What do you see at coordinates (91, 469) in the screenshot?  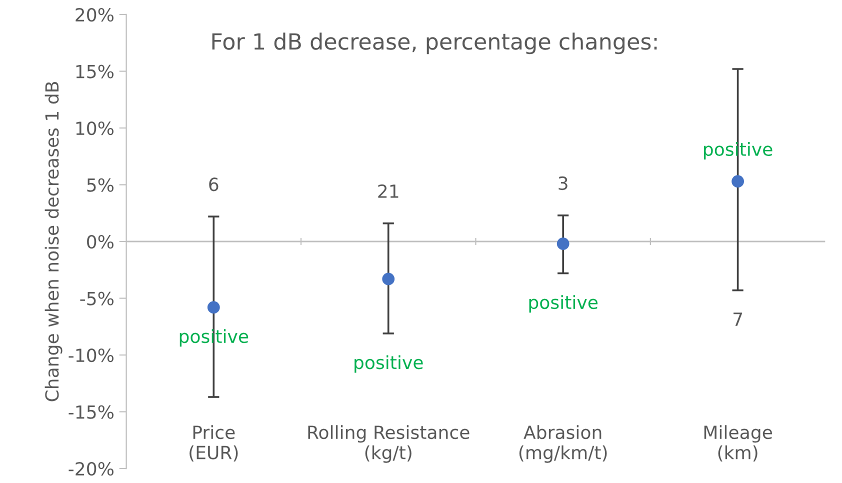 I see `y-tick-label: -20%` at bounding box center [91, 469].